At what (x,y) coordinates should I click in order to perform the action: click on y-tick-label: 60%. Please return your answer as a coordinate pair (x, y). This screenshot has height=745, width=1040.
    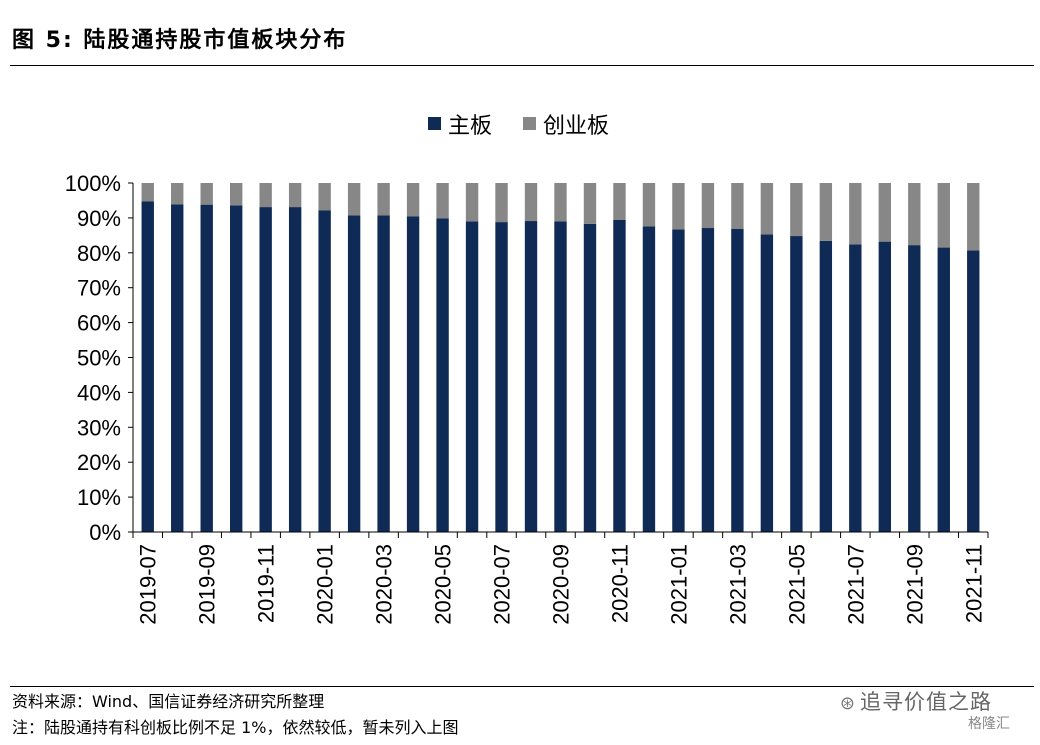
    Looking at the image, I should click on (99, 323).